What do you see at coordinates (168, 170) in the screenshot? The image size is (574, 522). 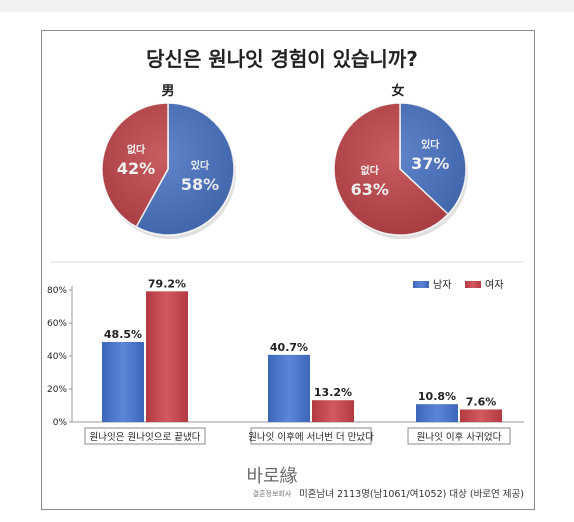 I see `male-pie: 있다 58% 없다 42%` at bounding box center [168, 170].